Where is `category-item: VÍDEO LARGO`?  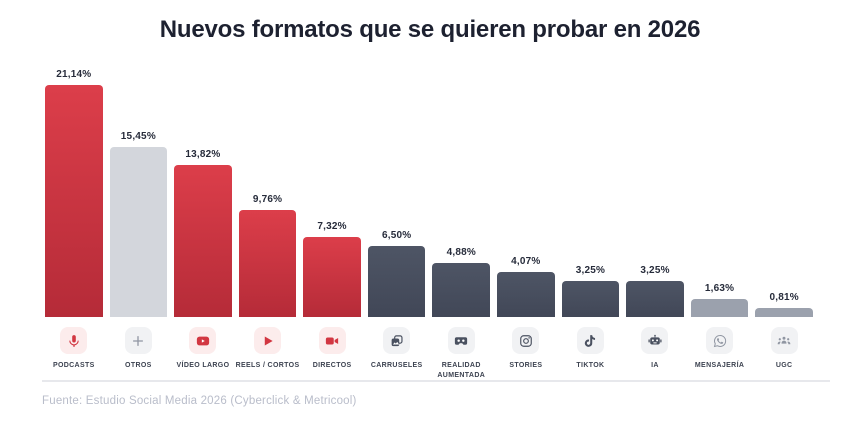
category-item: VÍDEO LARGO is located at coordinates (203, 350).